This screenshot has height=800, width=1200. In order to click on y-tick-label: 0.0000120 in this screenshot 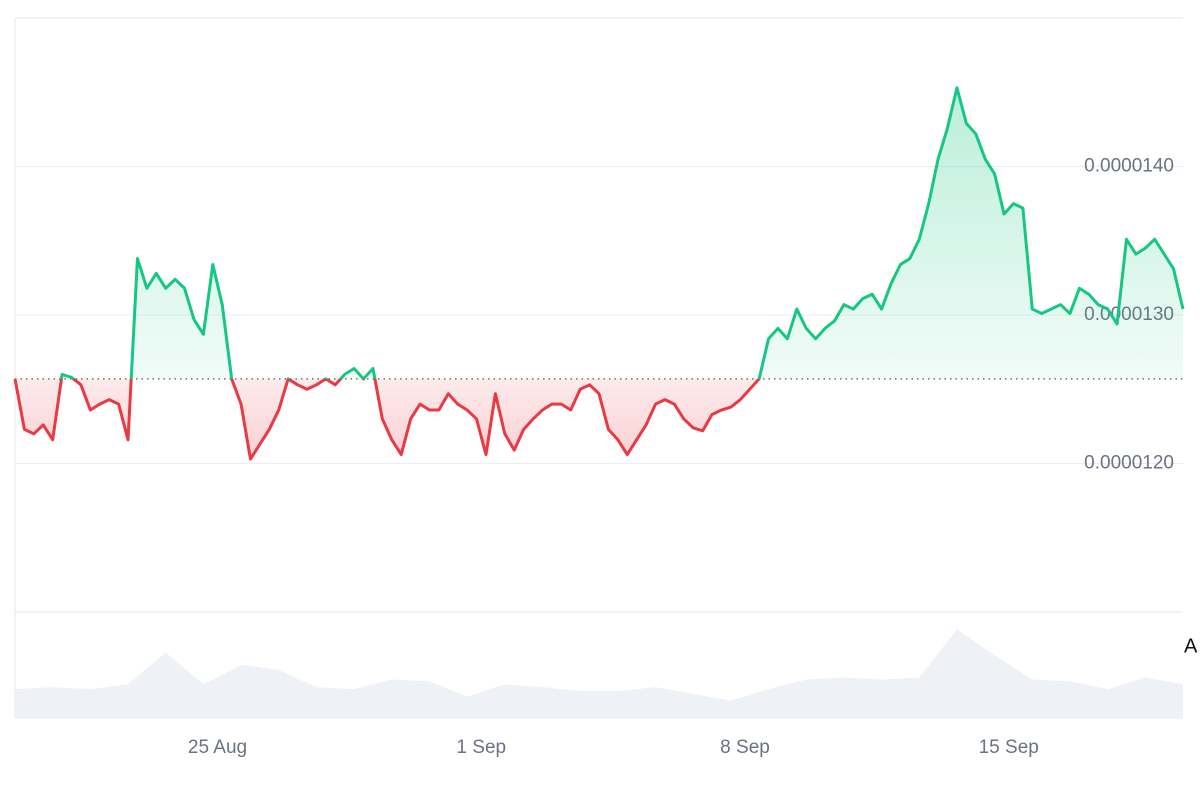, I will do `click(1129, 463)`.